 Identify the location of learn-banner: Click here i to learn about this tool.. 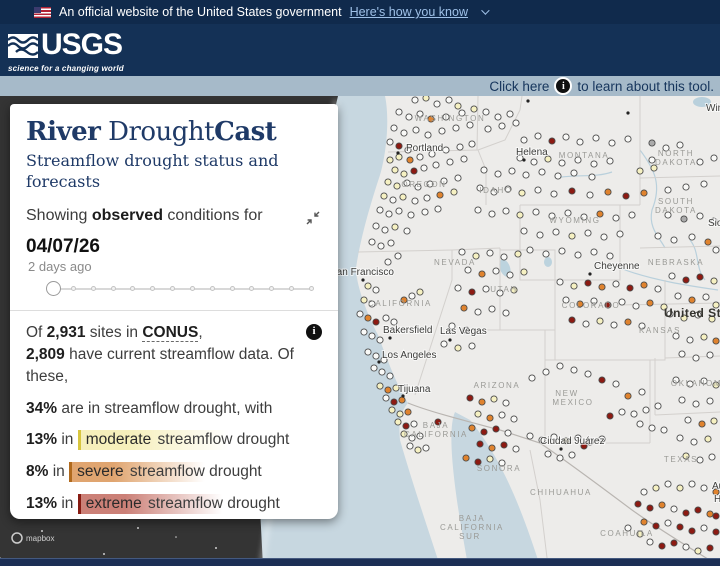
(360, 86).